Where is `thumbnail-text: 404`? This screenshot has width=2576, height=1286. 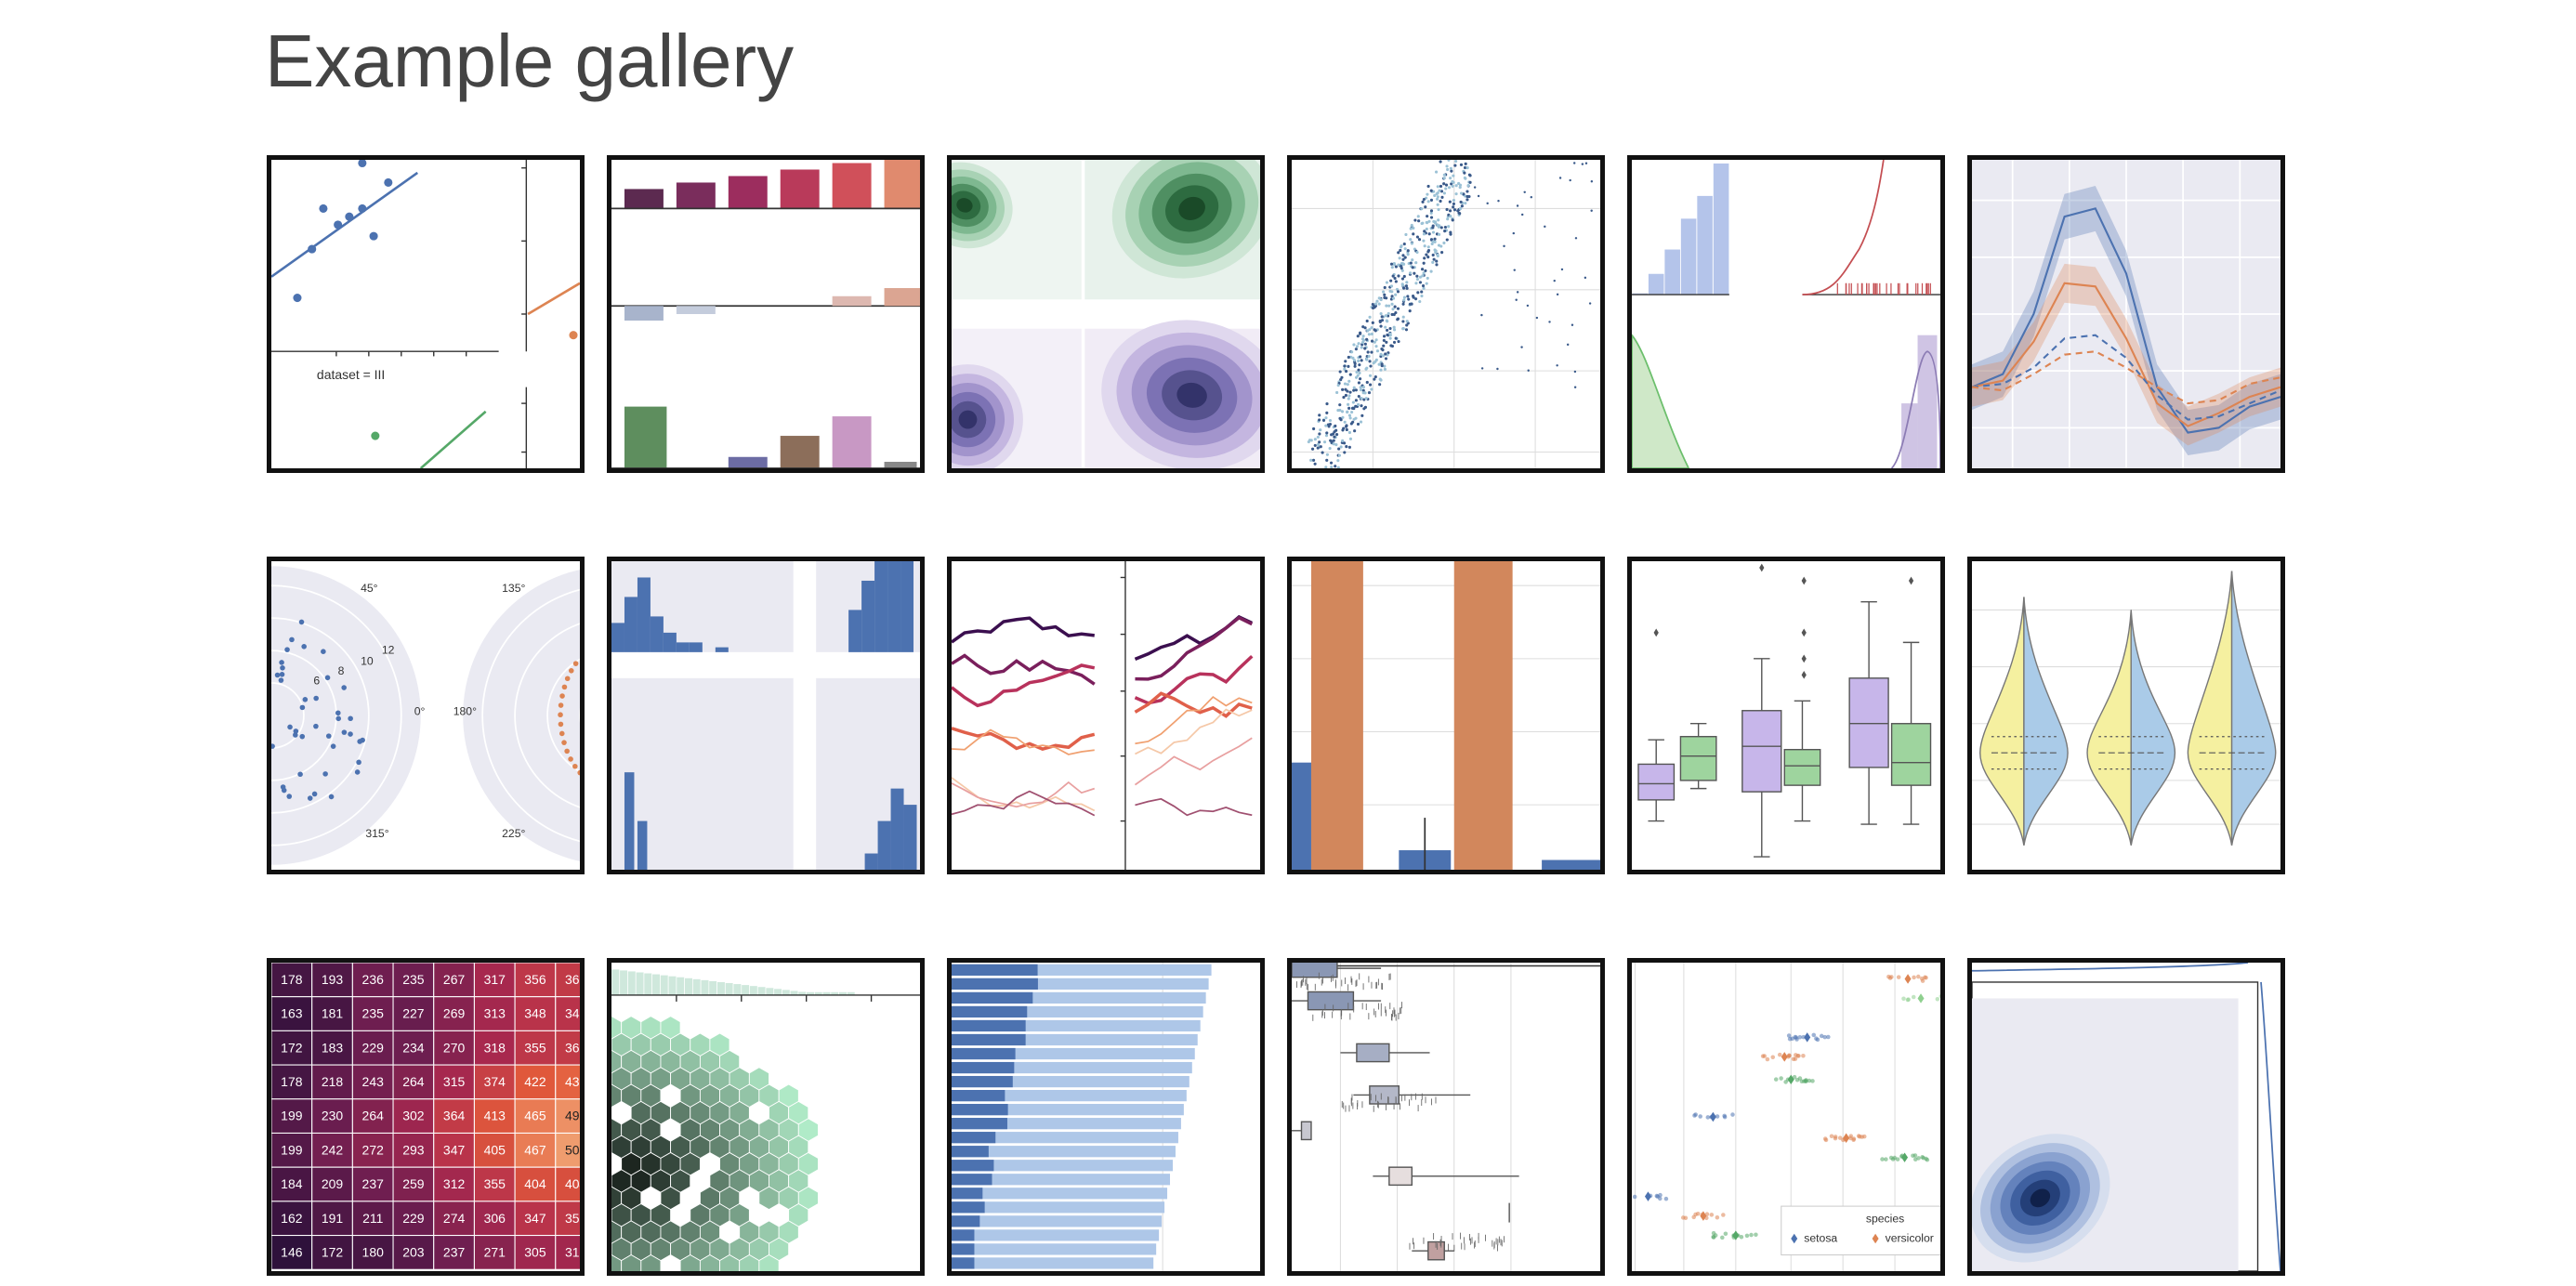
thumbnail-text: 404 is located at coordinates (535, 1183).